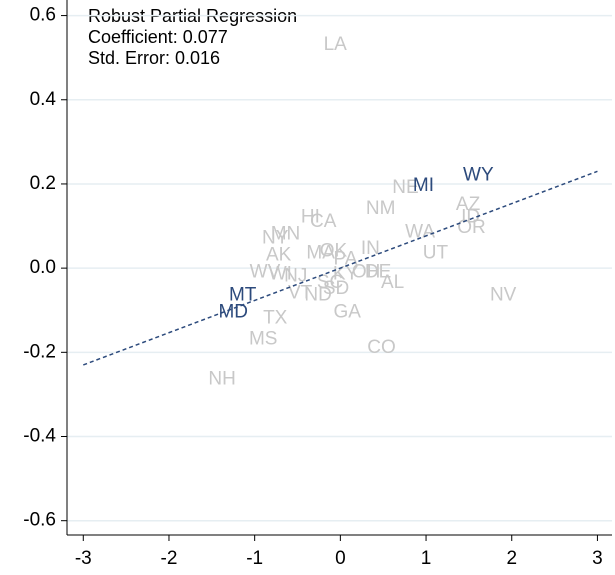  Describe the element at coordinates (336, 288) in the screenshot. I see `point-label: SD` at that location.